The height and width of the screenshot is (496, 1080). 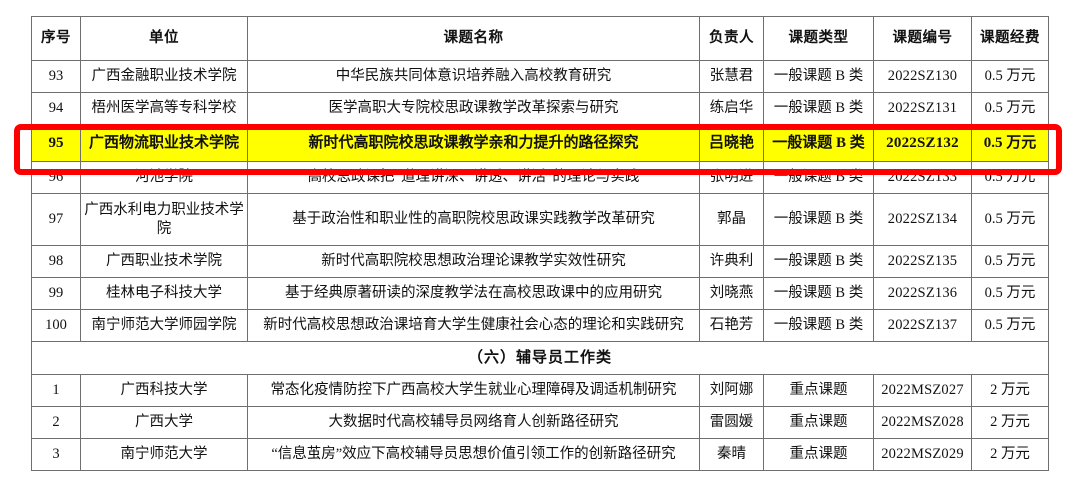 What do you see at coordinates (56, 390) in the screenshot?
I see `cell-no: 1` at bounding box center [56, 390].